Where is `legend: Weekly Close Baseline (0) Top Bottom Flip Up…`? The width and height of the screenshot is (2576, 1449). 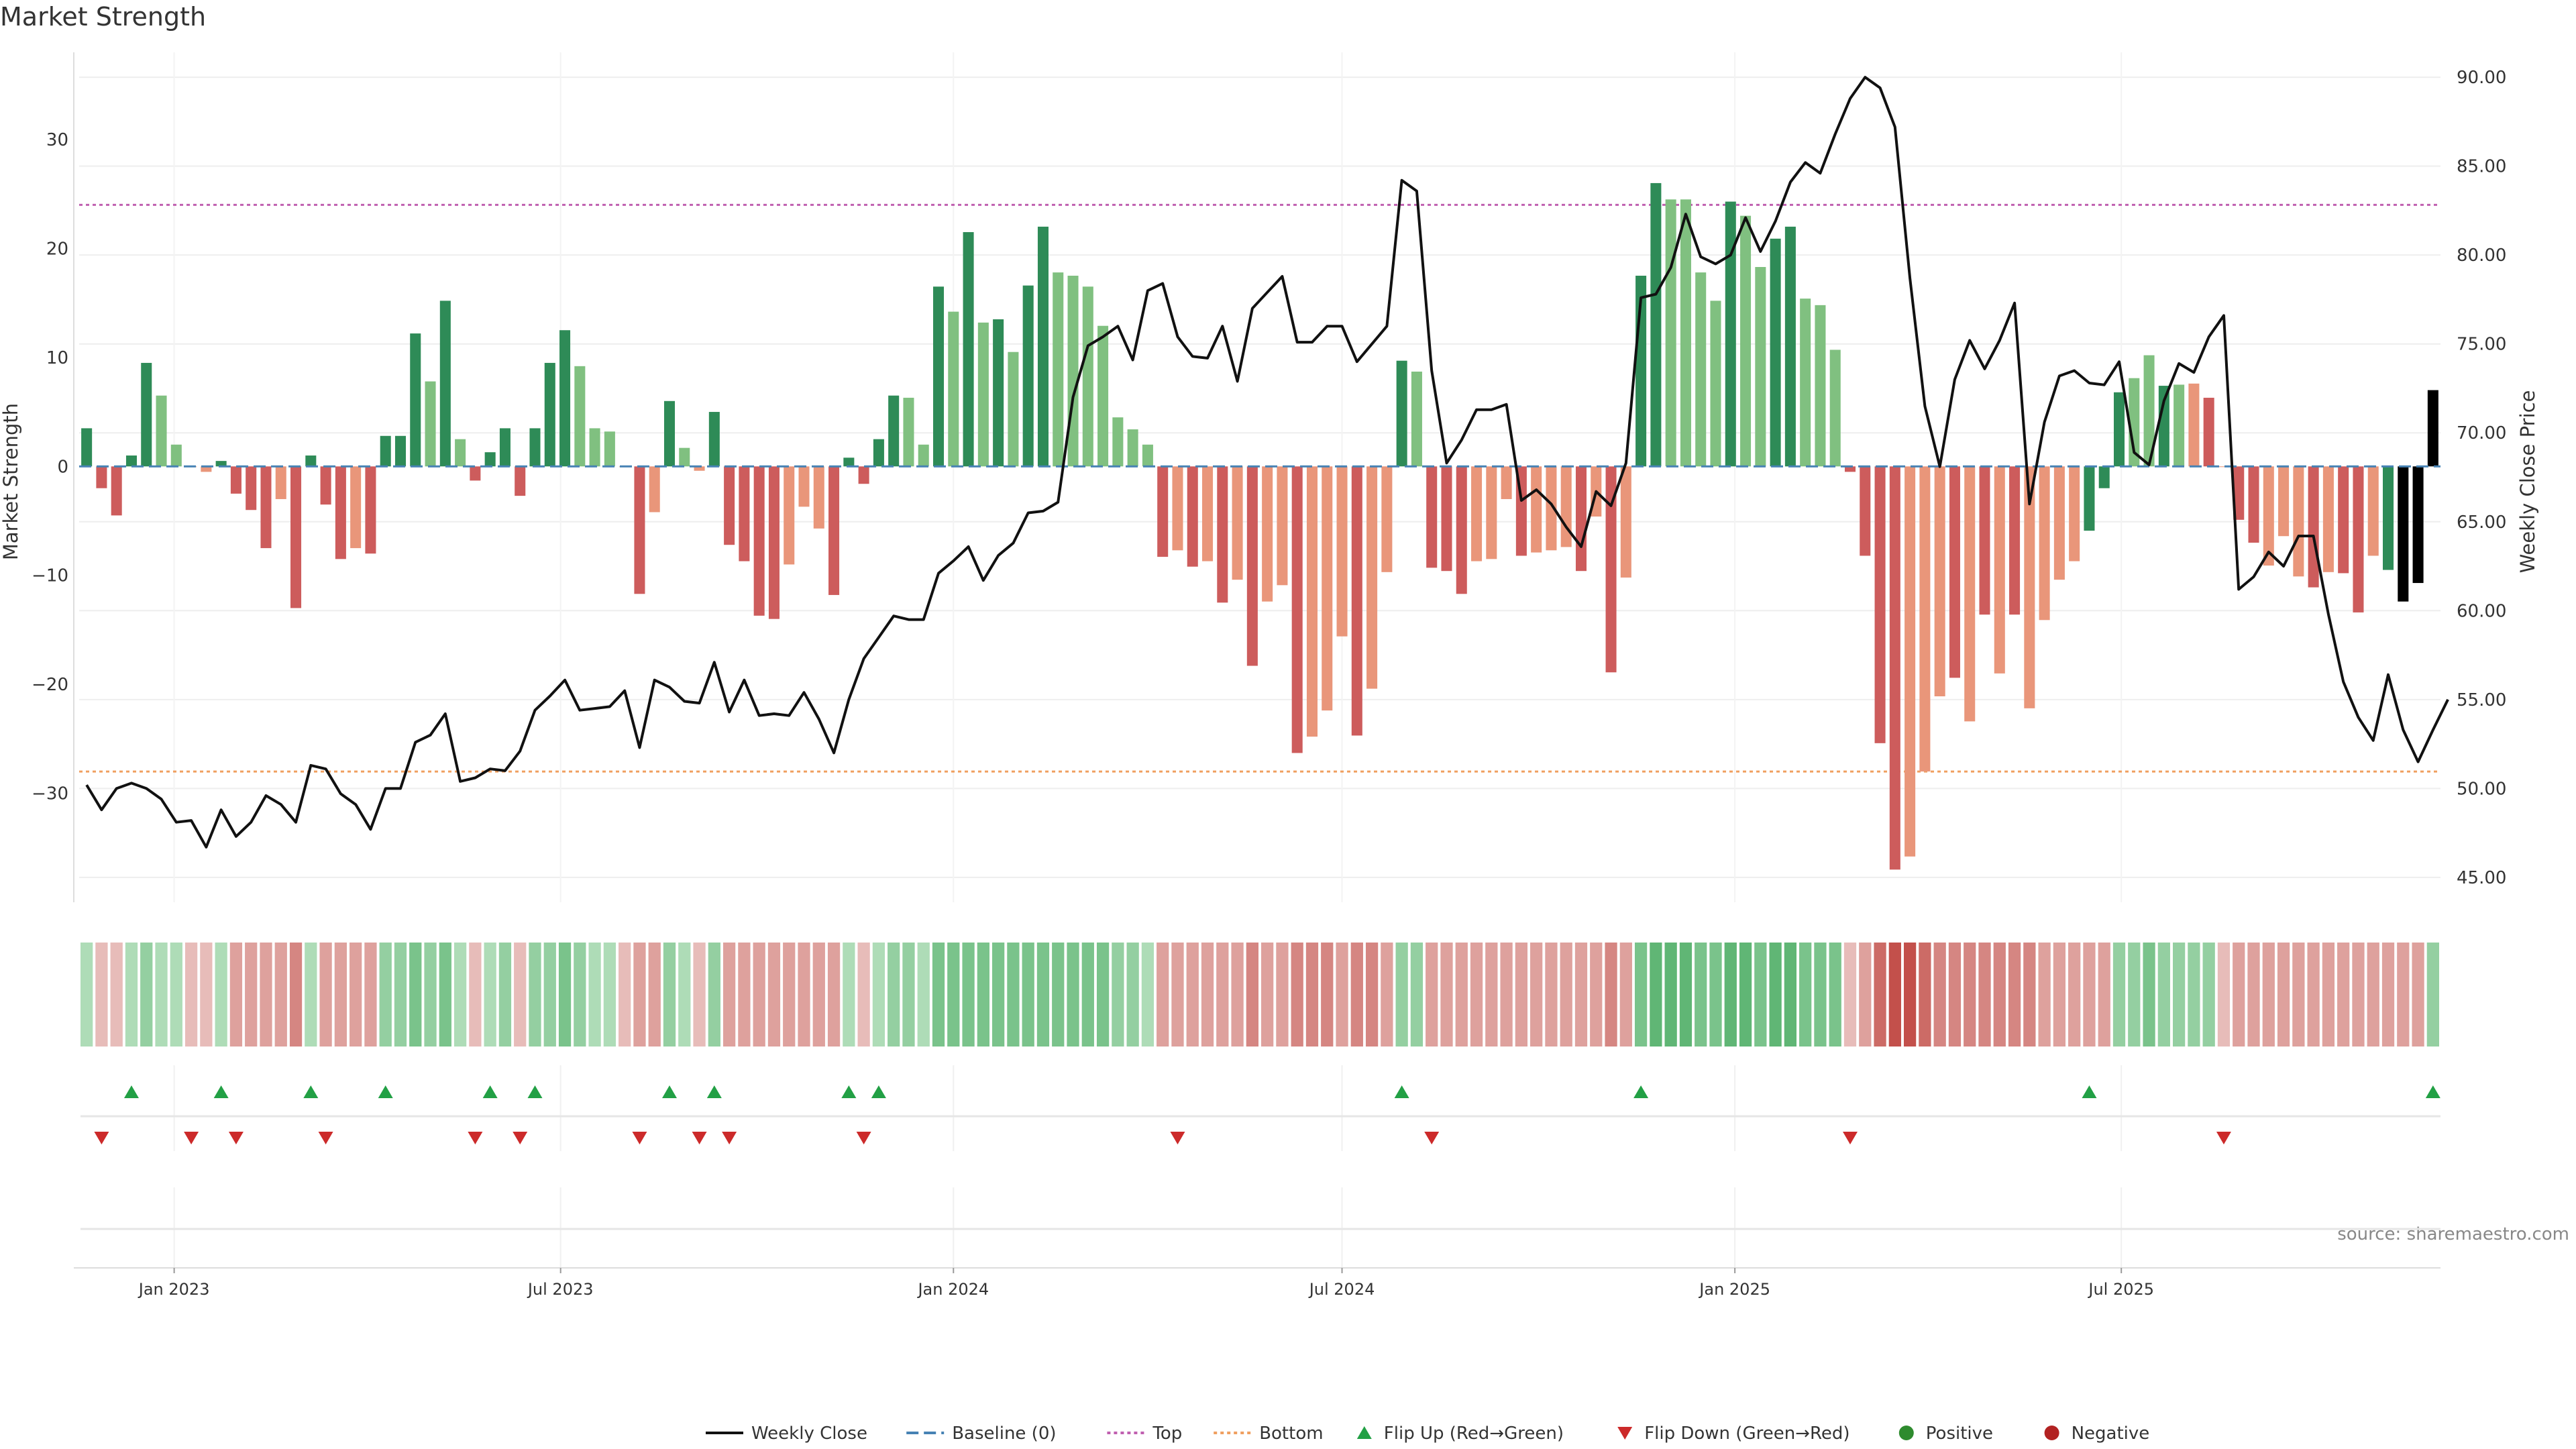
legend: Weekly Close Baseline (0) Top Bottom Flip Up… is located at coordinates (1427, 1434).